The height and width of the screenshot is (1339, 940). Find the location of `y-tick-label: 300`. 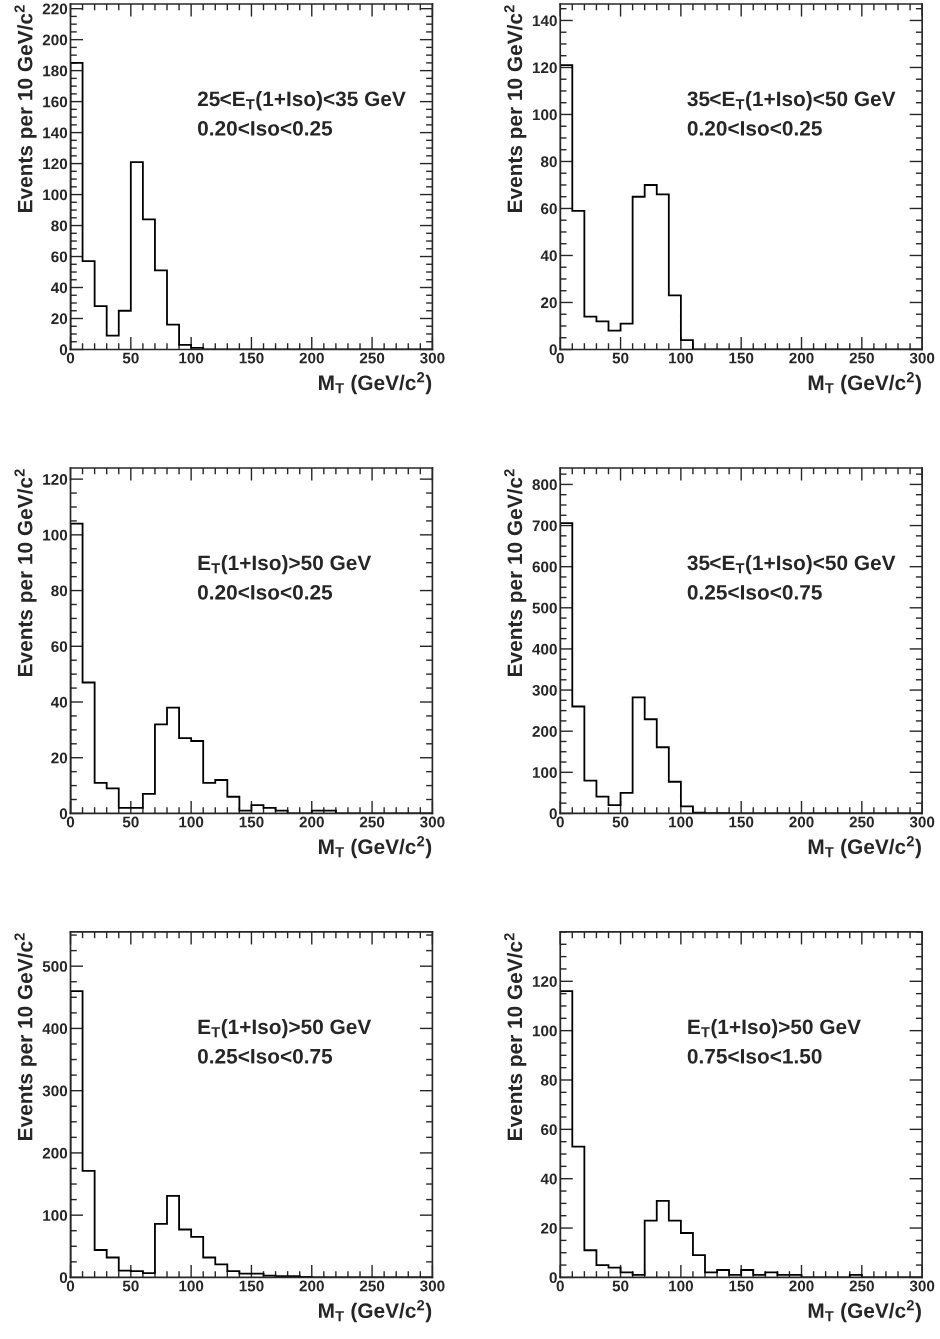

y-tick-label: 300 is located at coordinates (544, 690).